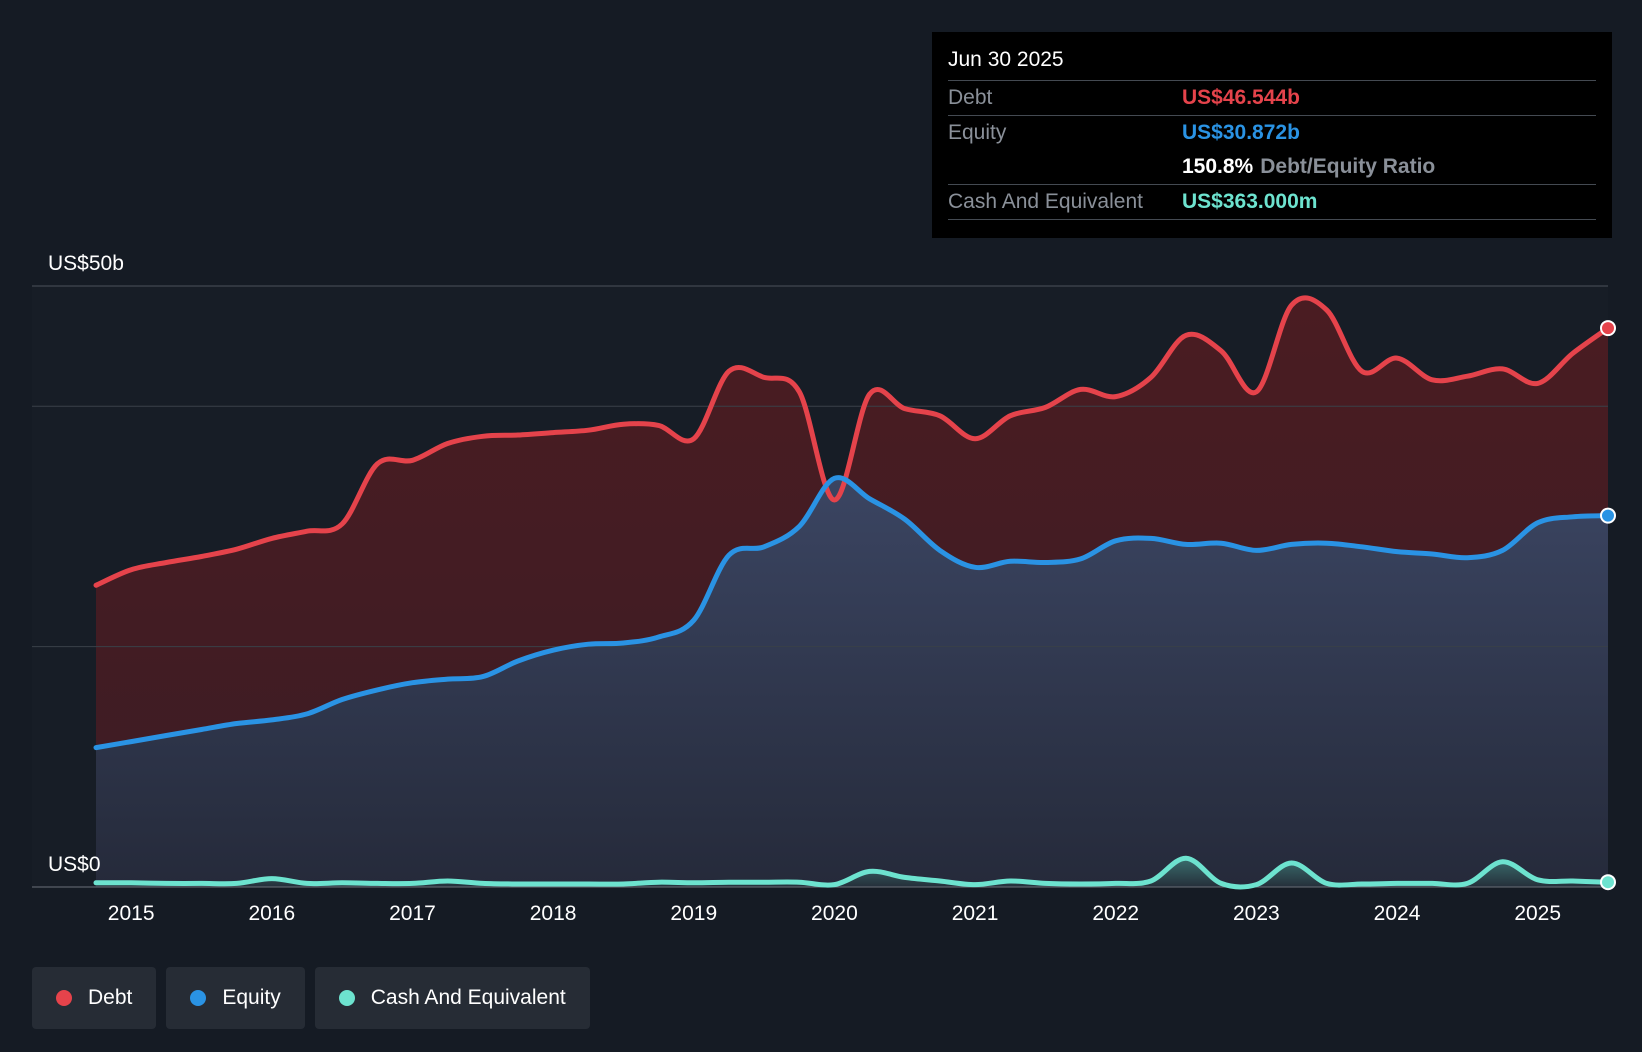  What do you see at coordinates (1115, 913) in the screenshot?
I see `x-tick-2022: 2022` at bounding box center [1115, 913].